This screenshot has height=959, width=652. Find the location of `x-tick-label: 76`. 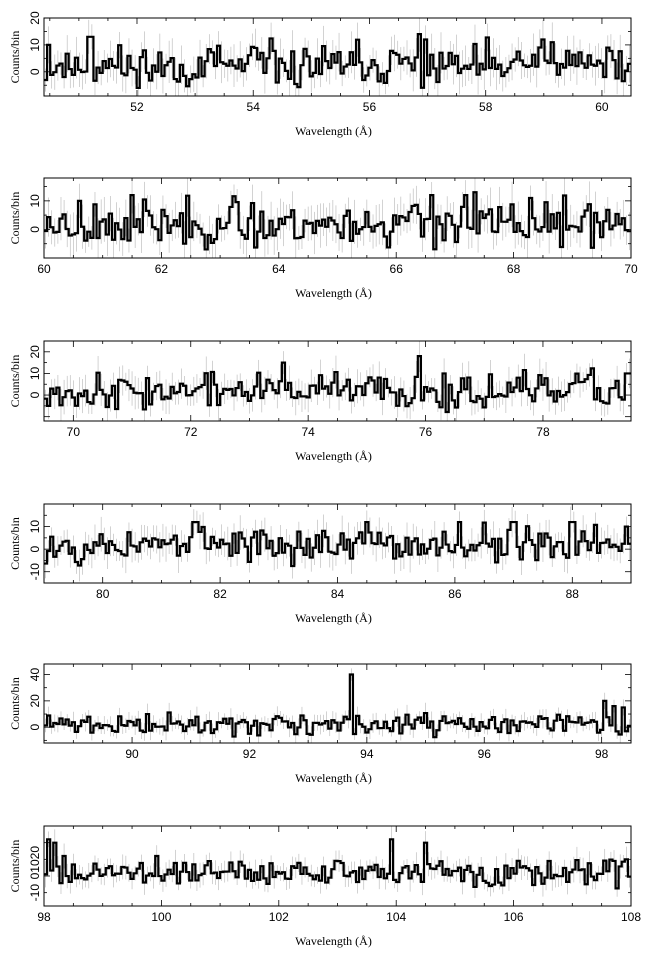

x-tick-label: 76 is located at coordinates (426, 432).